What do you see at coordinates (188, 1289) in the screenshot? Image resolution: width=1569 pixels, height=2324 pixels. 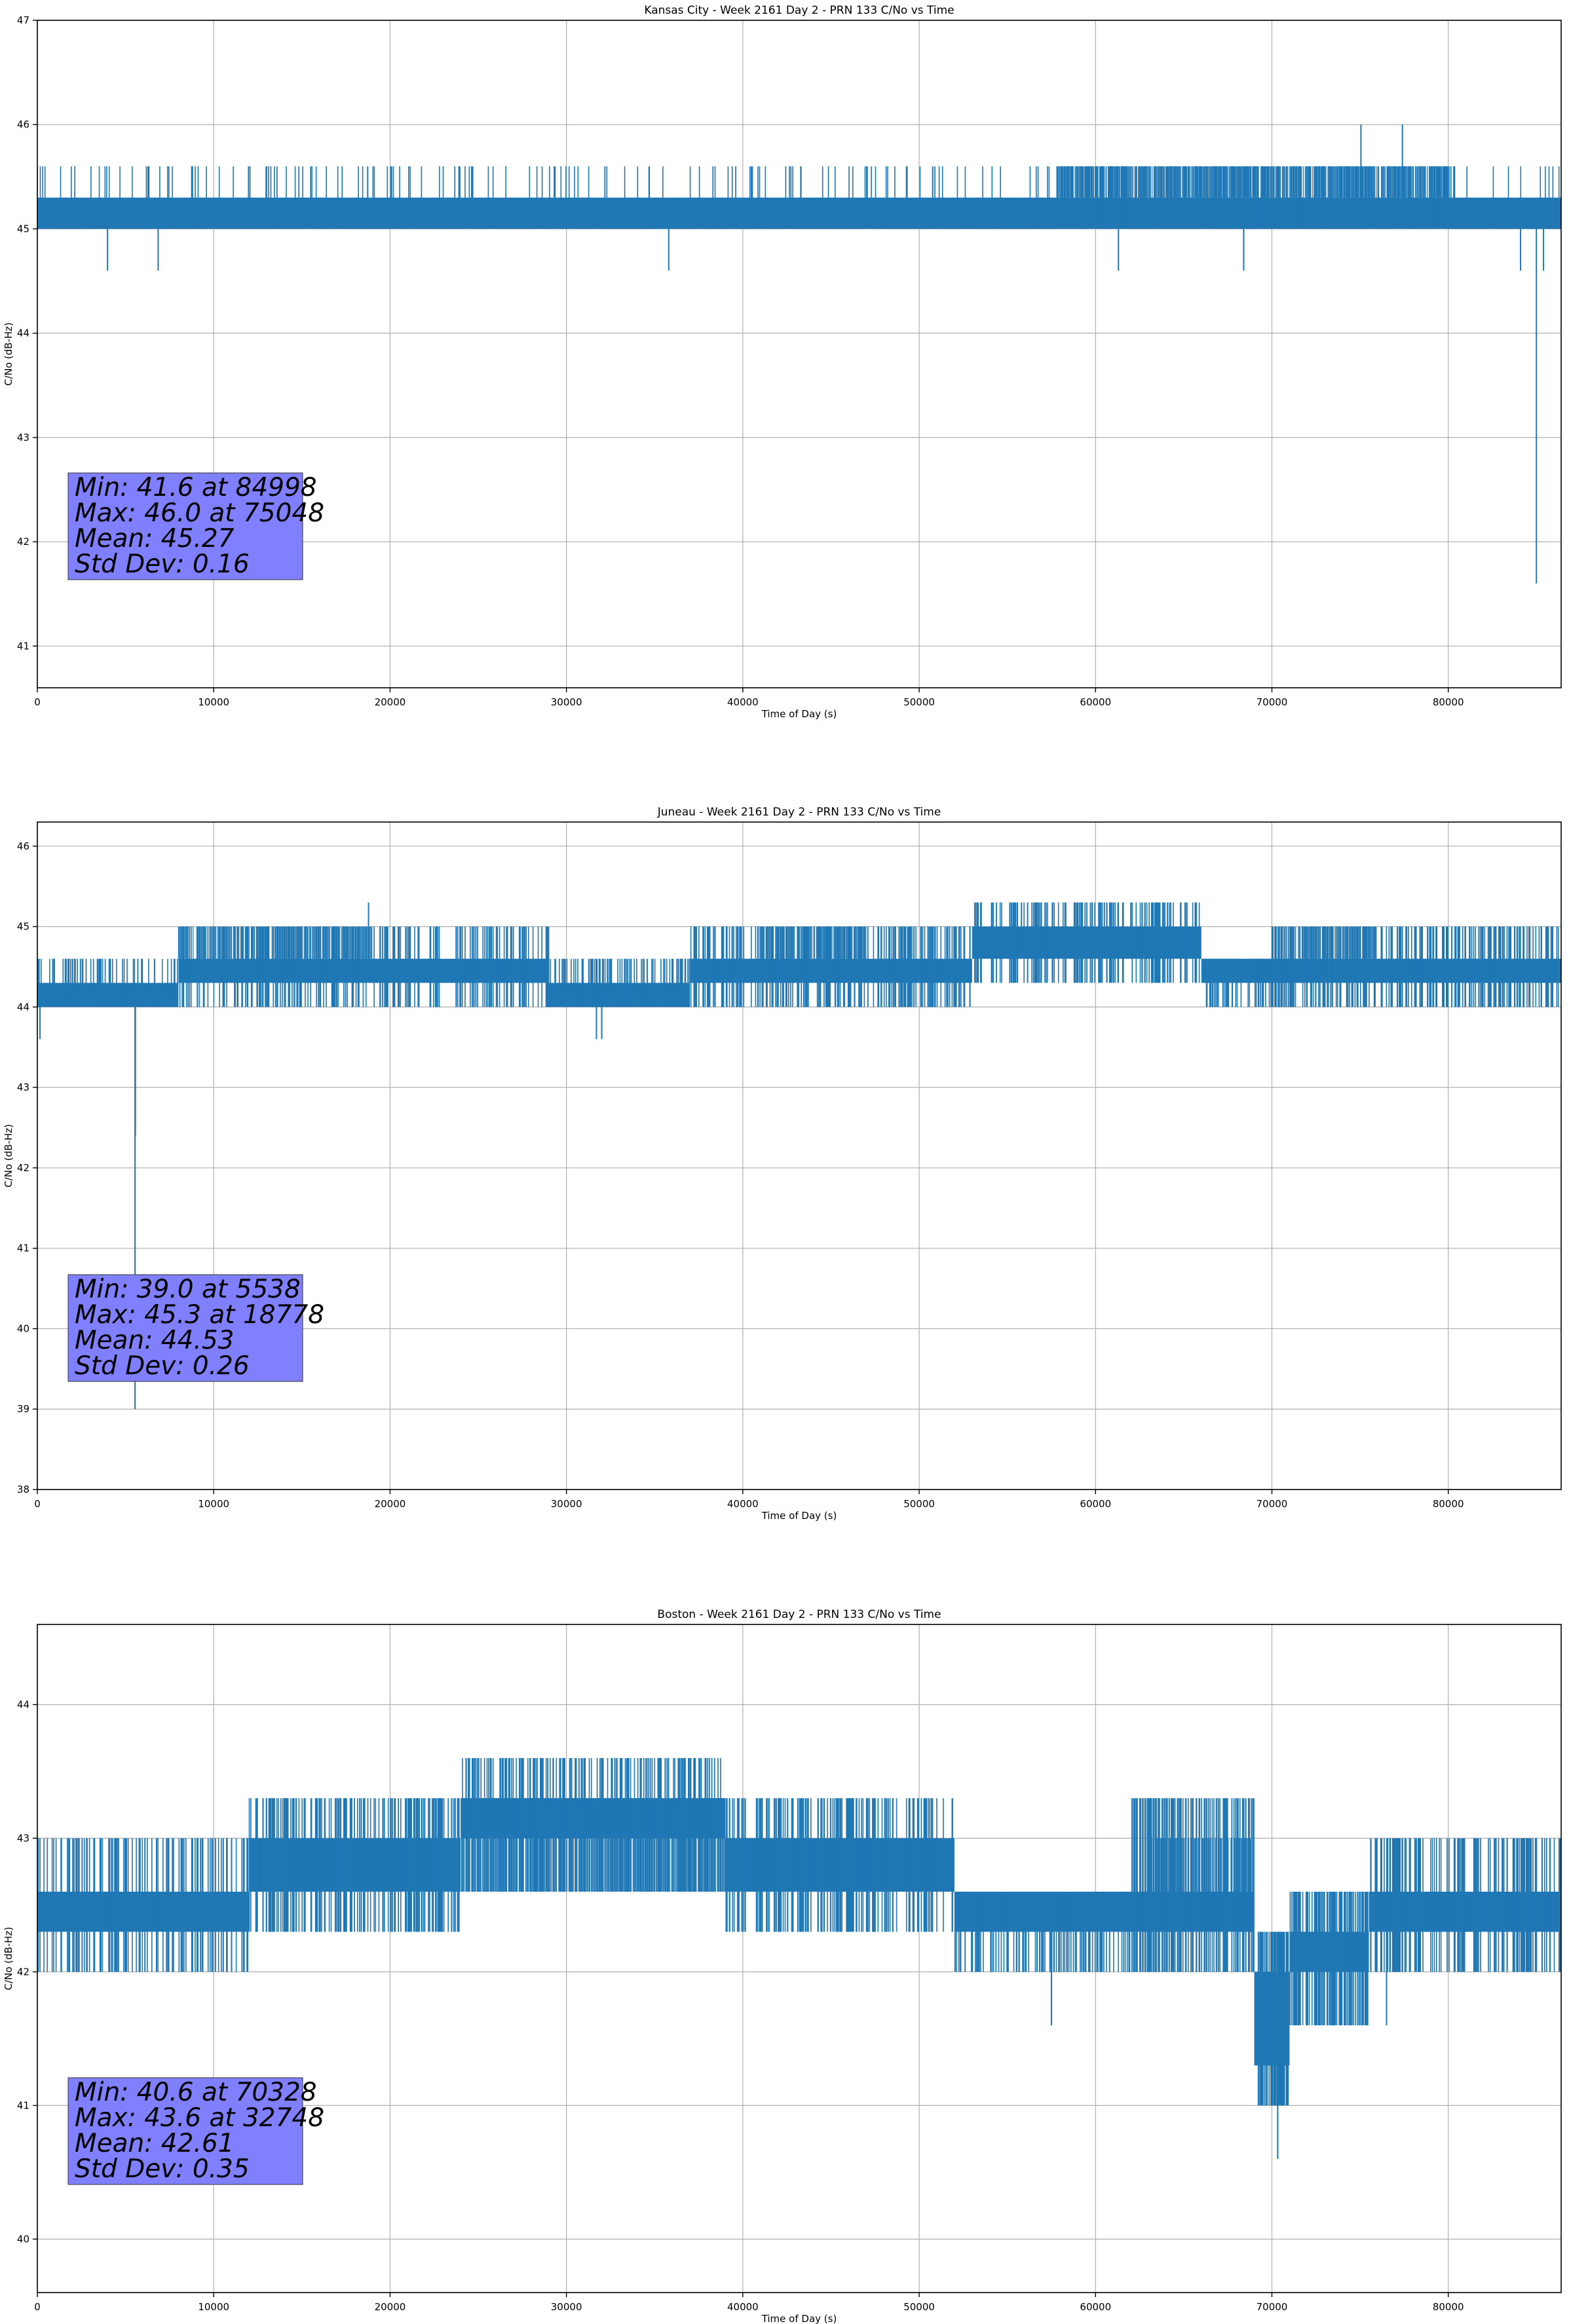 I see `stats-line: Min: 39.0 at 5538` at bounding box center [188, 1289].